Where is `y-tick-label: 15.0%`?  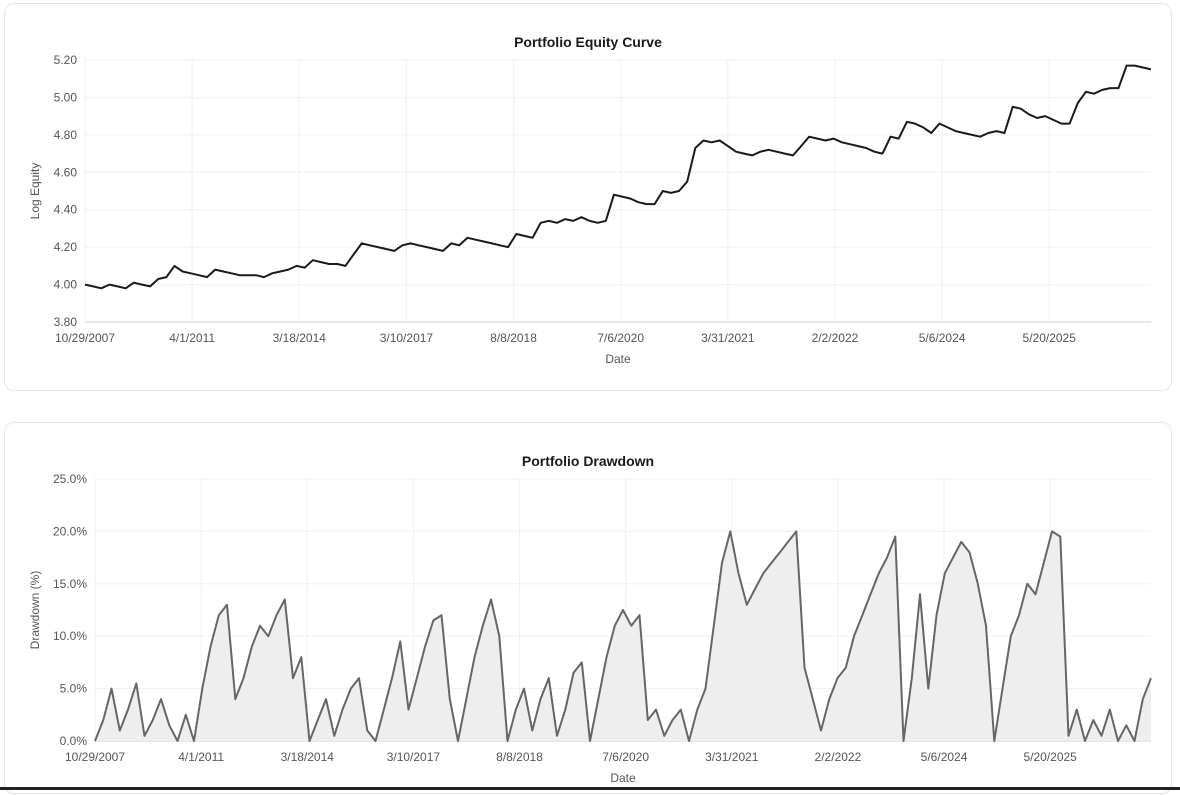
y-tick-label: 15.0% is located at coordinates (70, 584).